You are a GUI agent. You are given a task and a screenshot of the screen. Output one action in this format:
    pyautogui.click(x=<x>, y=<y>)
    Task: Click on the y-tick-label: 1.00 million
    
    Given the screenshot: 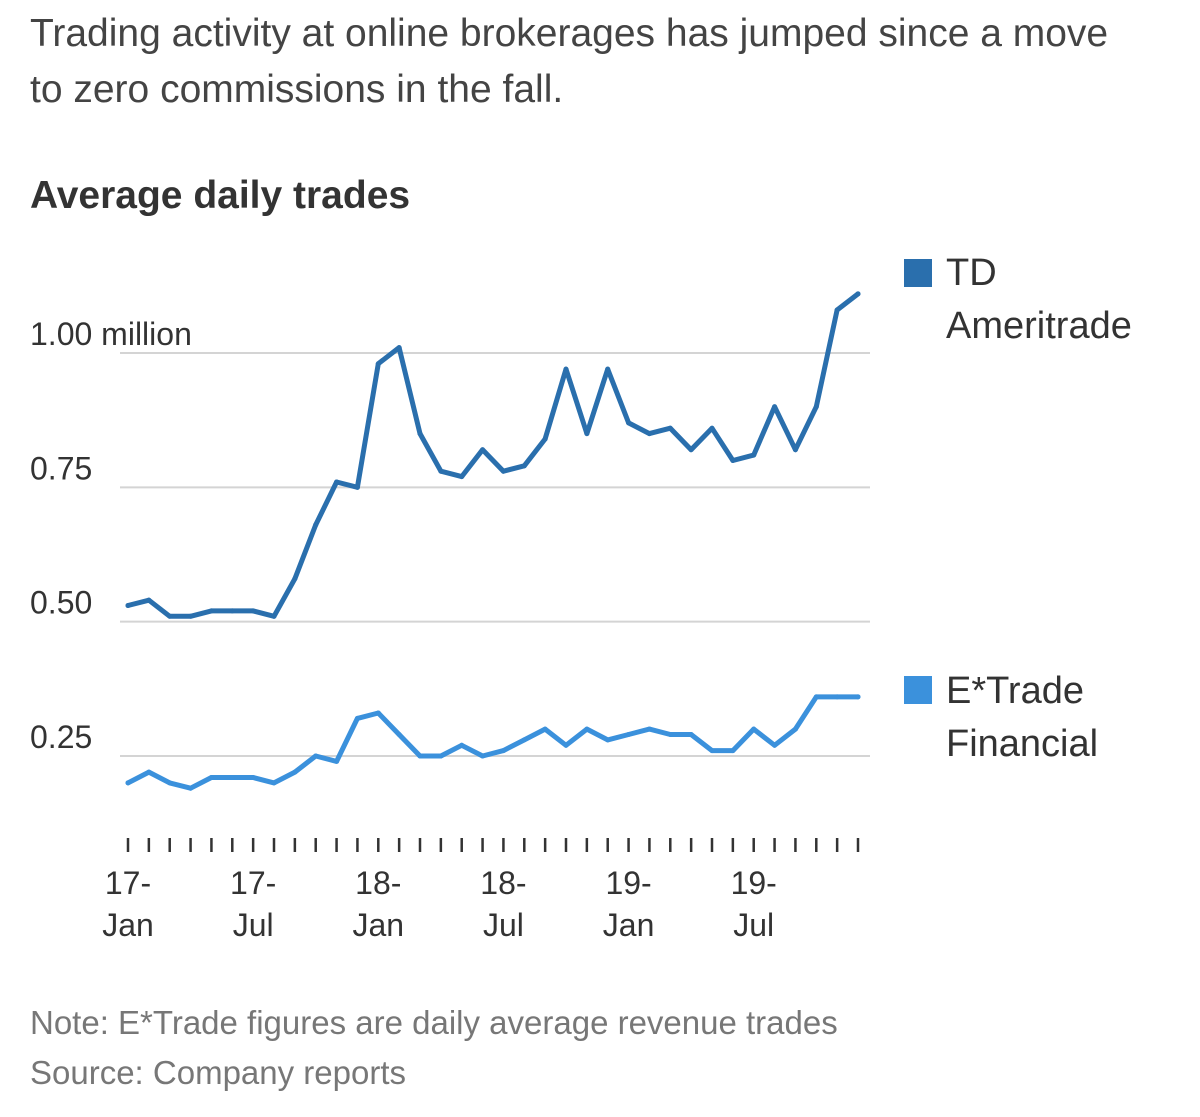 What is the action you would take?
    pyautogui.click(x=111, y=334)
    